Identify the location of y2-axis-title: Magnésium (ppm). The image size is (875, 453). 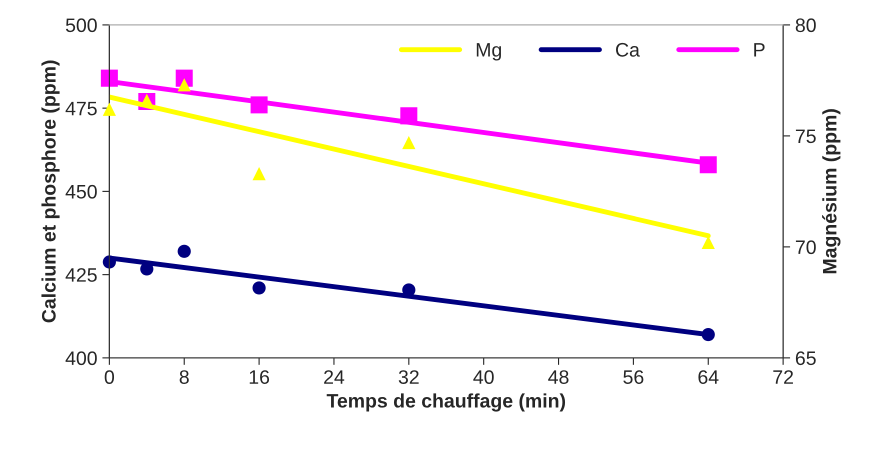
(831, 191).